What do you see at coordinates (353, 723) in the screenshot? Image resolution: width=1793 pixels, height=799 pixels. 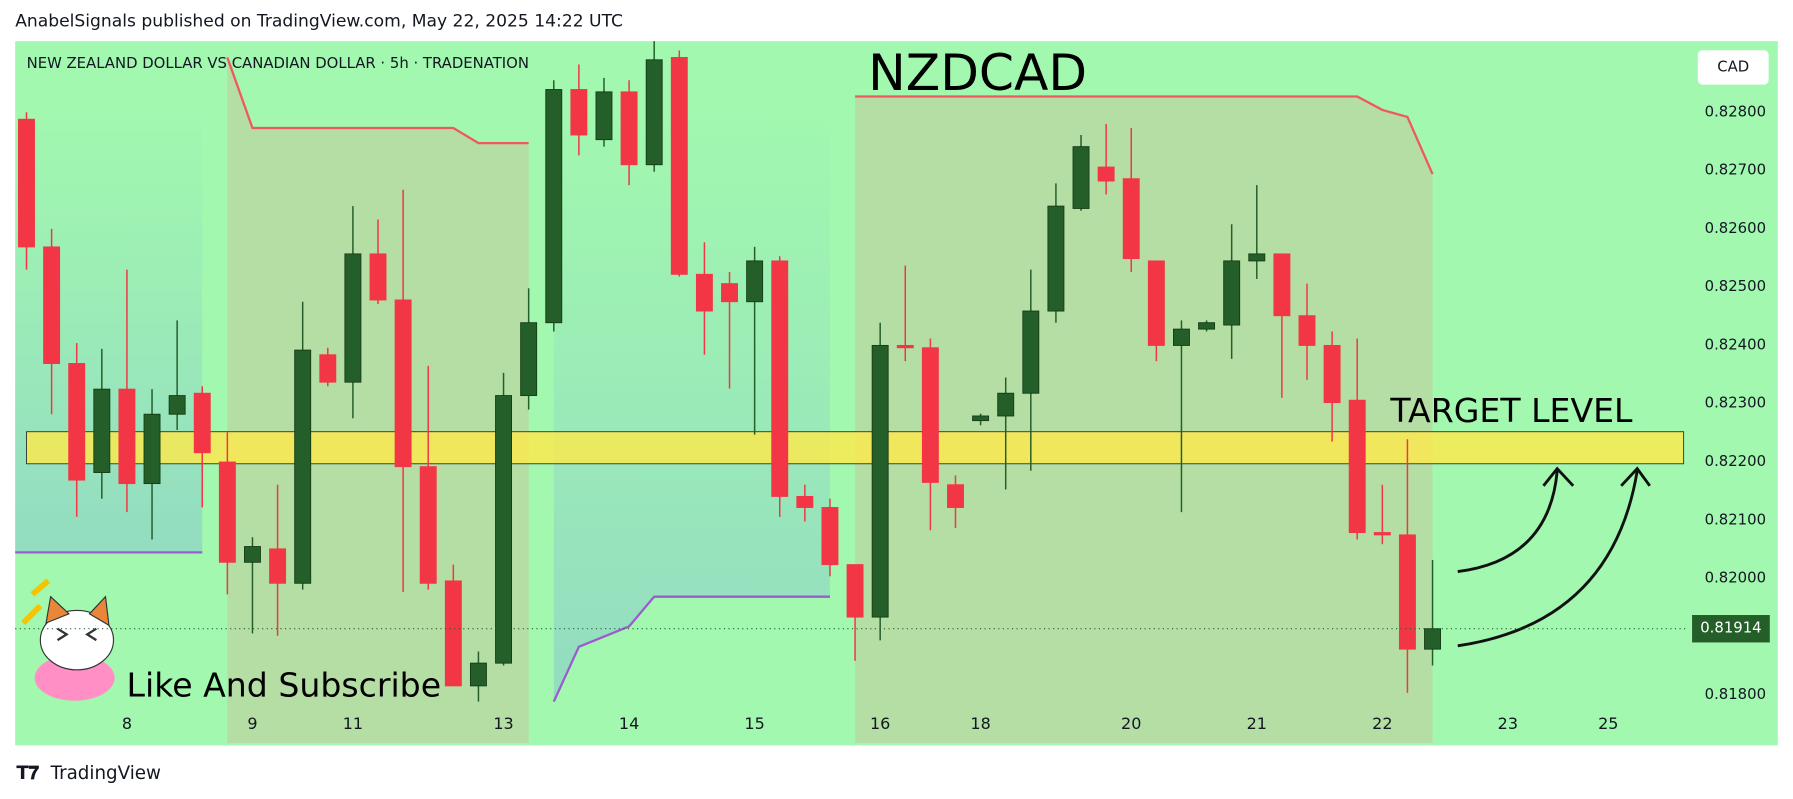 I see `x-tick-label: 11` at bounding box center [353, 723].